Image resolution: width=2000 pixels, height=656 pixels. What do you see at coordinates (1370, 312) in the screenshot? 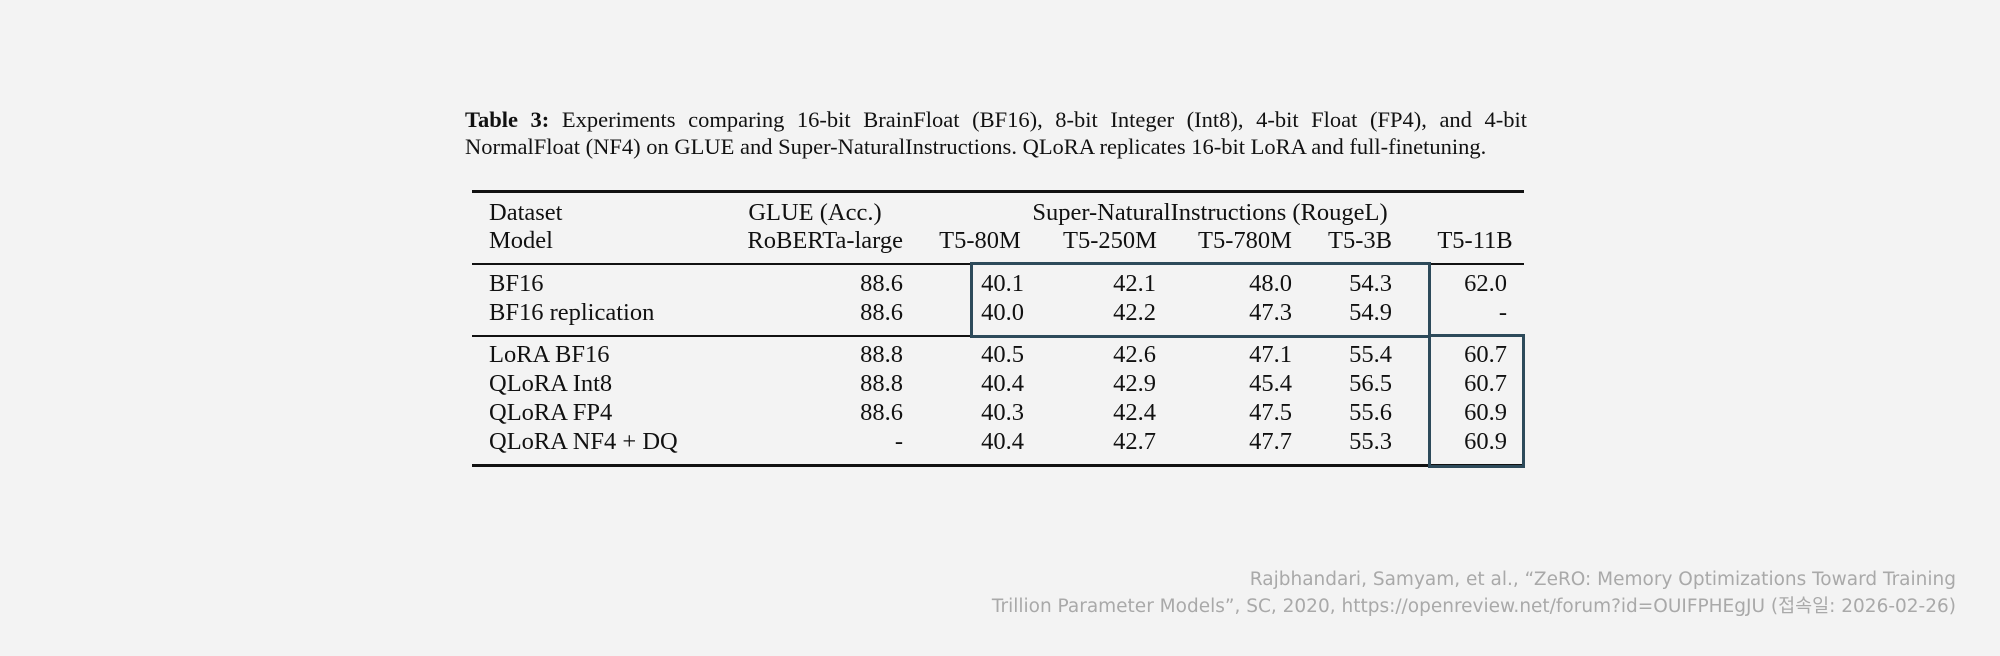
I see `table-cell: 54.9` at bounding box center [1370, 312].